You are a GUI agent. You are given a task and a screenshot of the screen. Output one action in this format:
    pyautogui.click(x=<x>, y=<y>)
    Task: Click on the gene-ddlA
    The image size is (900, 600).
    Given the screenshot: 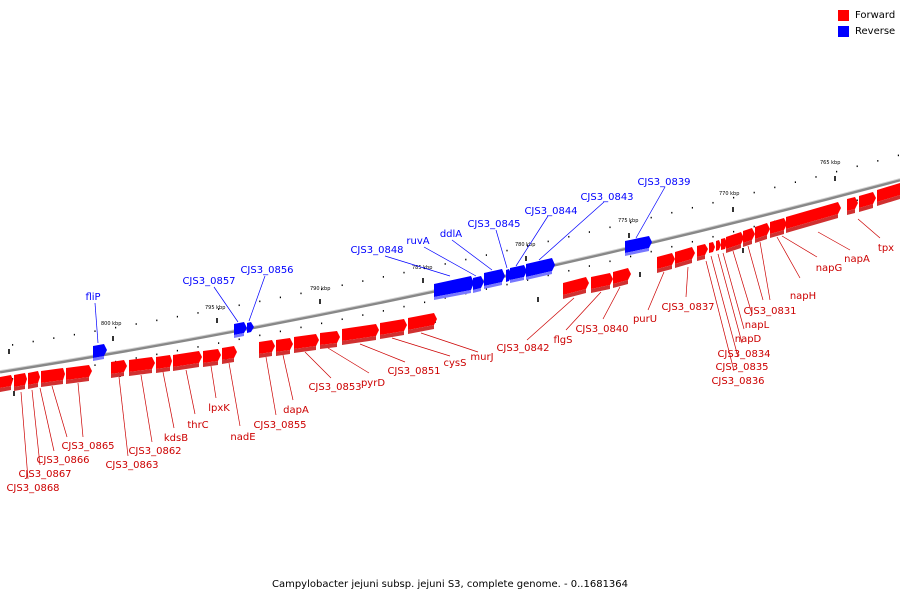 What is the action you would take?
    pyautogui.click(x=494, y=279)
    